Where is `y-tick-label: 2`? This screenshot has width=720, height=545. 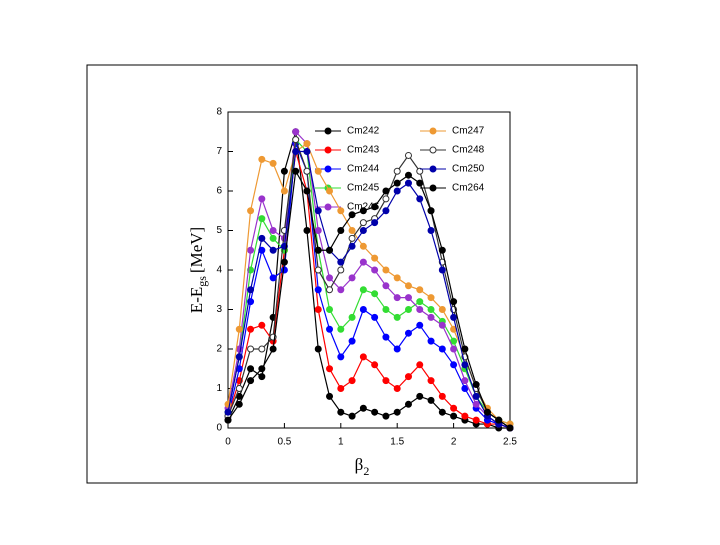
y-tick-label: 2 is located at coordinates (219, 349).